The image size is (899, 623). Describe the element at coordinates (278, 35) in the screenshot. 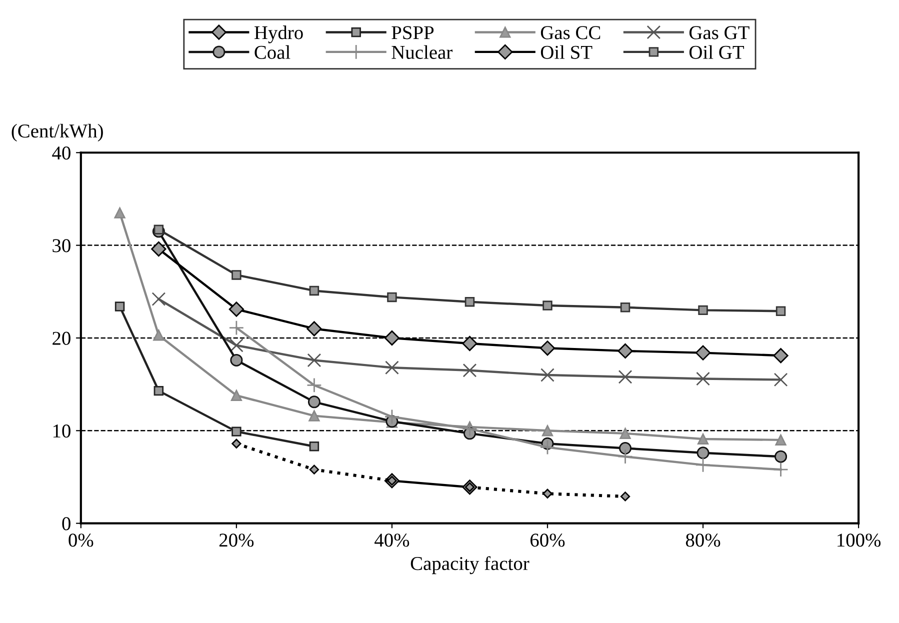

I see `legend-label: Hydro` at that location.